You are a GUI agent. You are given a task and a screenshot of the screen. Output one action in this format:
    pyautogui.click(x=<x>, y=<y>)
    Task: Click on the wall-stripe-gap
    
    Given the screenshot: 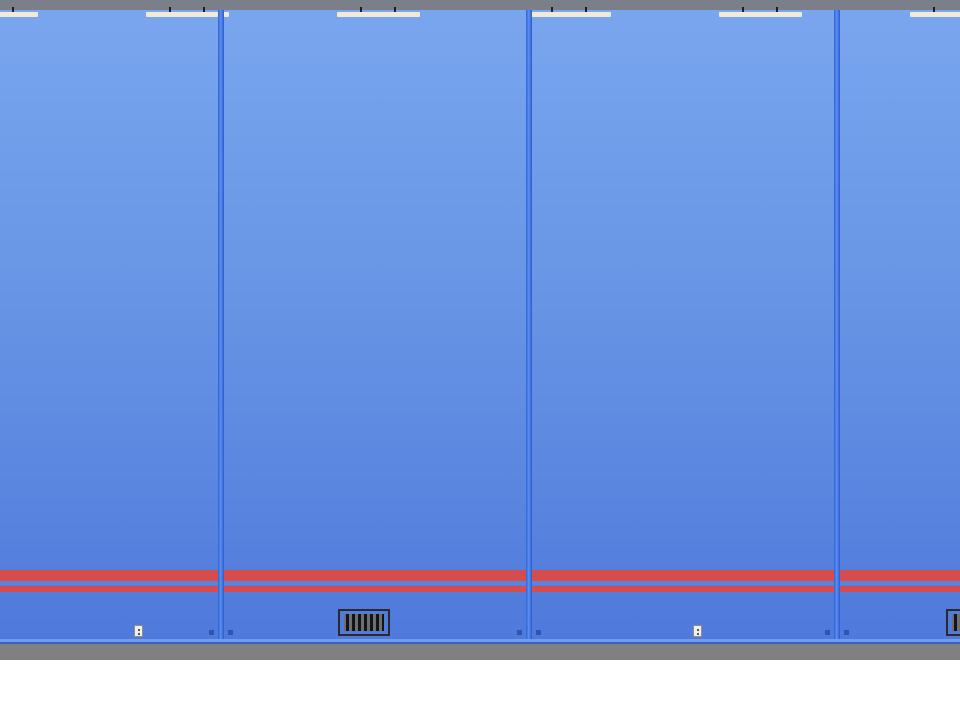 What is the action you would take?
    pyautogui.click(x=480, y=583)
    